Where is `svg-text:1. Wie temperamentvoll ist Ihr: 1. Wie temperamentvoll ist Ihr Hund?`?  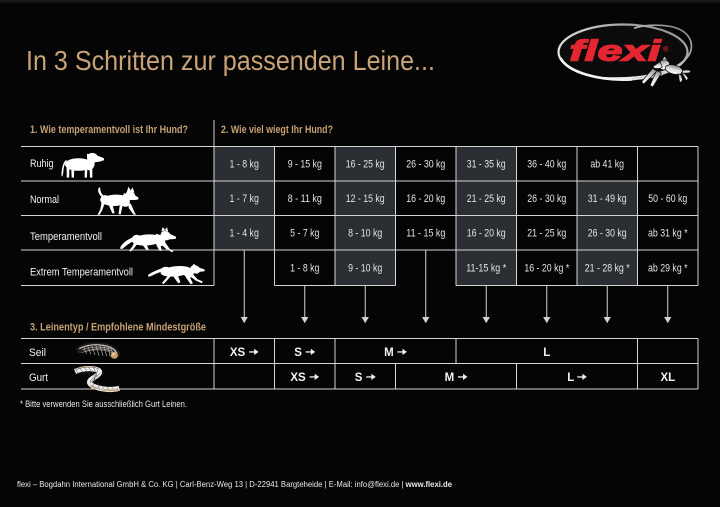 svg-text:1. Wie temperamentvoll ist Ihr: 1. Wie temperamentvoll ist Ihr Hund? is located at coordinates (109, 130).